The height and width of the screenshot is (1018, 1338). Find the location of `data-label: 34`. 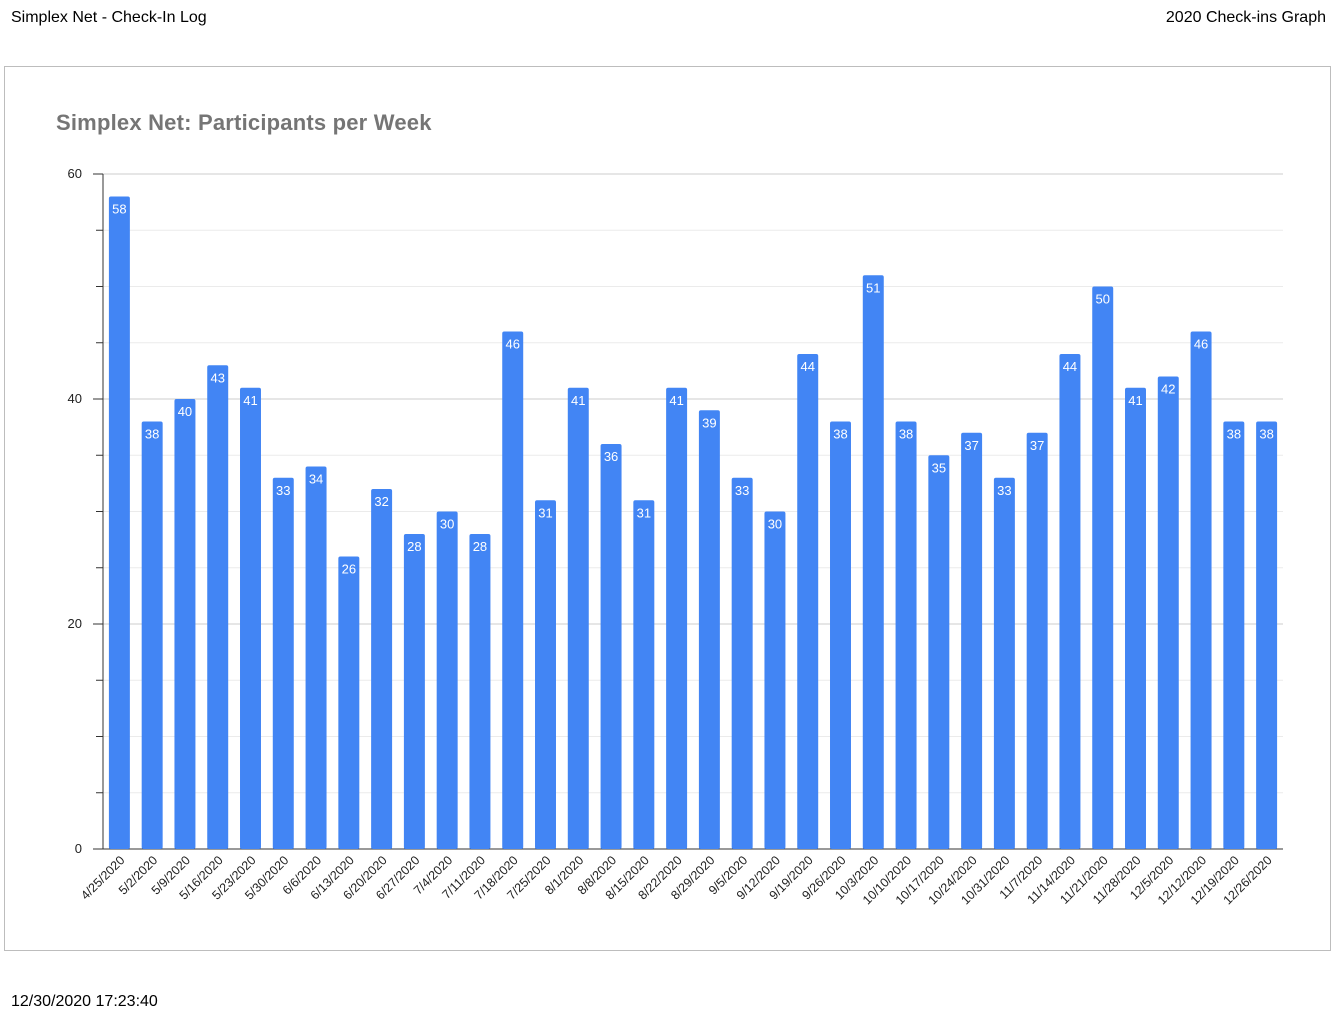

data-label: 34 is located at coordinates (316, 479).